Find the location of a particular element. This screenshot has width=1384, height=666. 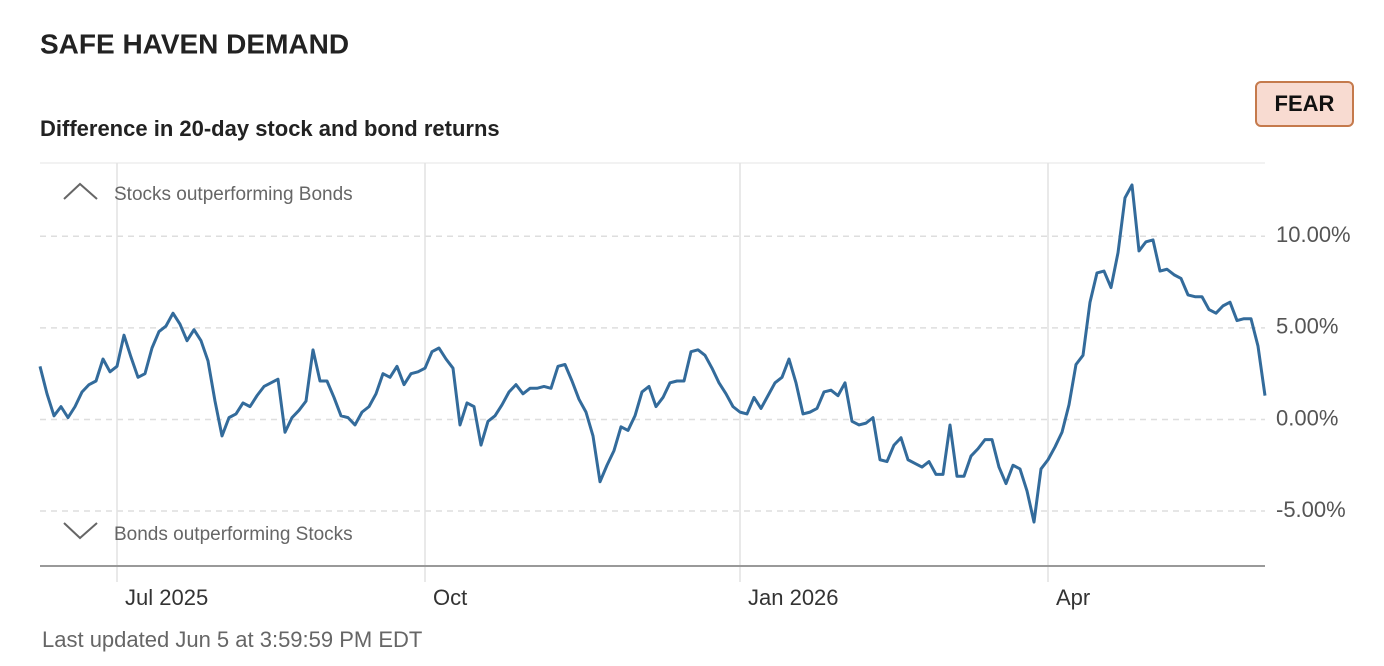

rating-badge is located at coordinates (1304, 104).